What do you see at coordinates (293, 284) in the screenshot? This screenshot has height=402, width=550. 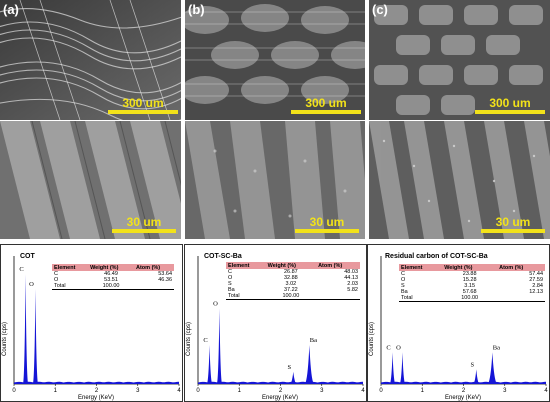 I see `table-row: S 3.02 2.03` at bounding box center [293, 284].